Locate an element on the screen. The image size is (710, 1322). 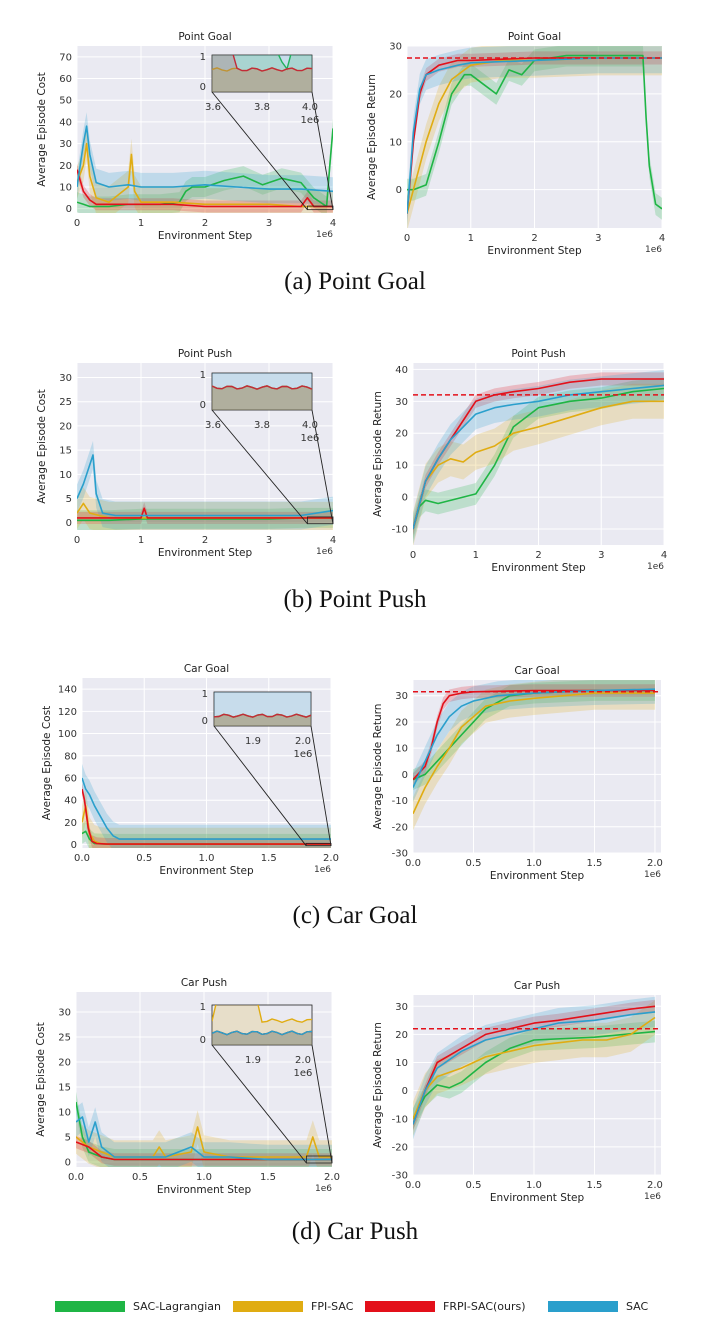
x-tick-label: 2.0 is located at coordinates (332, 1177).